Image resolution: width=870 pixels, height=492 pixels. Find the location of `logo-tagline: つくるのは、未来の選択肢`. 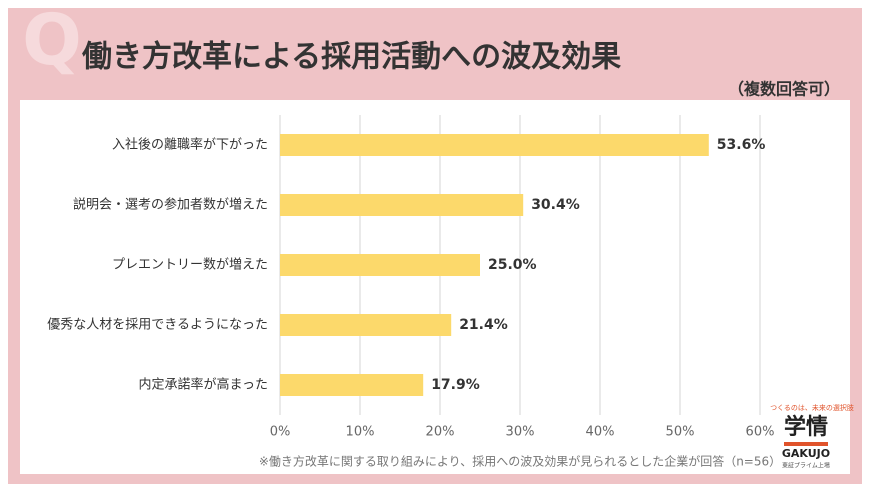

logo-tagline: つくるのは、未来の選択肢 is located at coordinates (812, 407).